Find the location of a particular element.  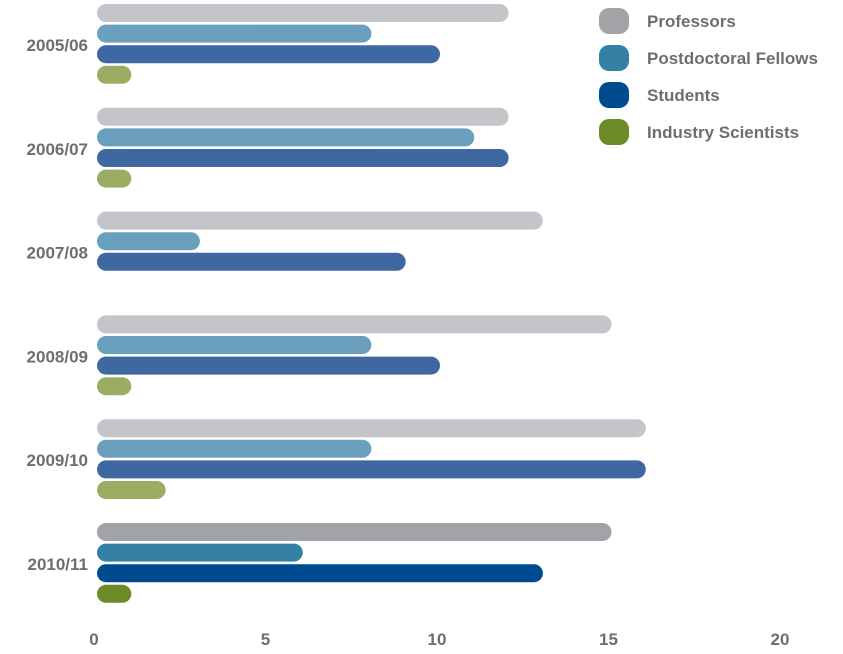

category-label: 2006/07 is located at coordinates (57, 149).